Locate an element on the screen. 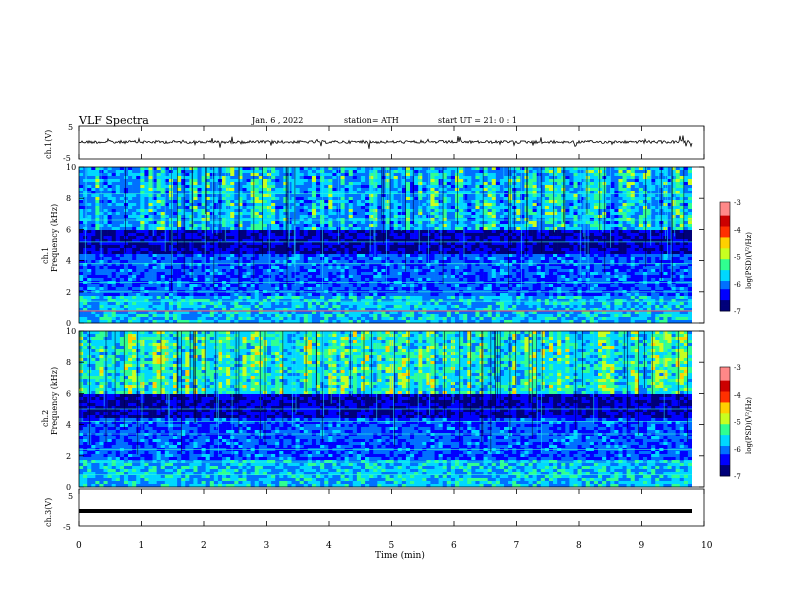 This screenshot has height=612, width=792. station-label: station= ATH is located at coordinates (371, 120).